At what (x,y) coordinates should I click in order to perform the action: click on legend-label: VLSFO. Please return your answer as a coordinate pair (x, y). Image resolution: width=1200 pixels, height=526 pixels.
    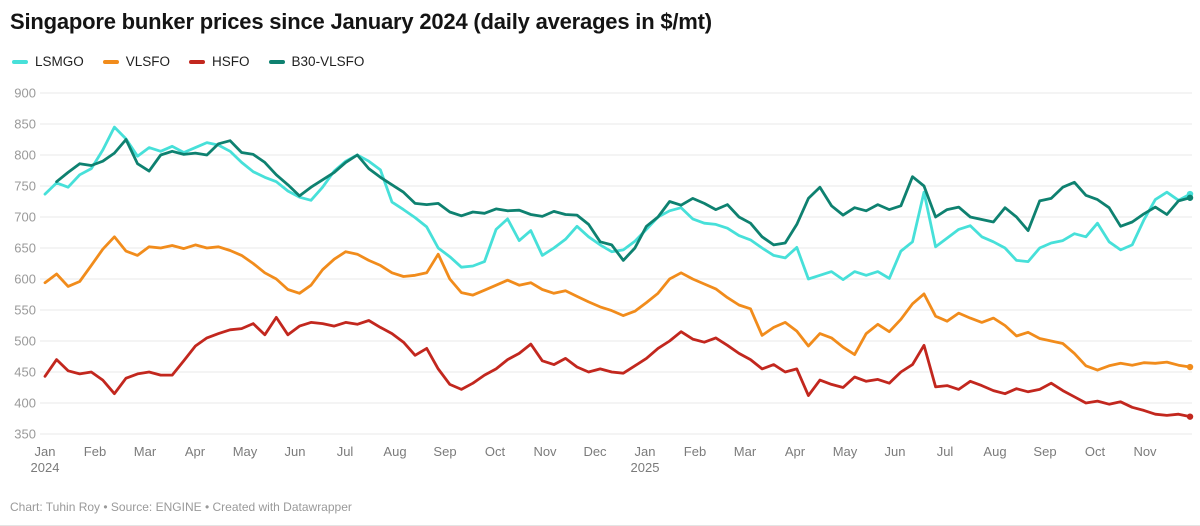
    Looking at the image, I should click on (148, 61).